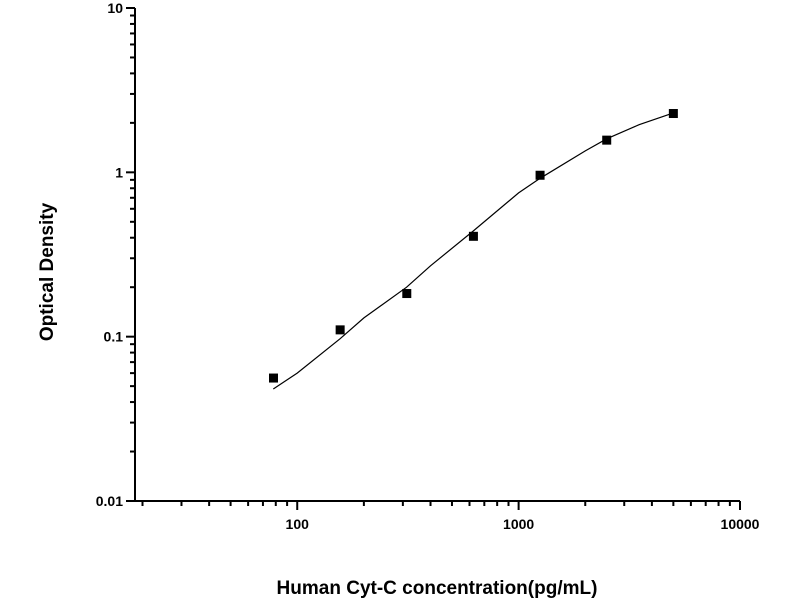 Image resolution: width=800 pixels, height=605 pixels. I want to click on x-tick-label: 1000, so click(518, 524).